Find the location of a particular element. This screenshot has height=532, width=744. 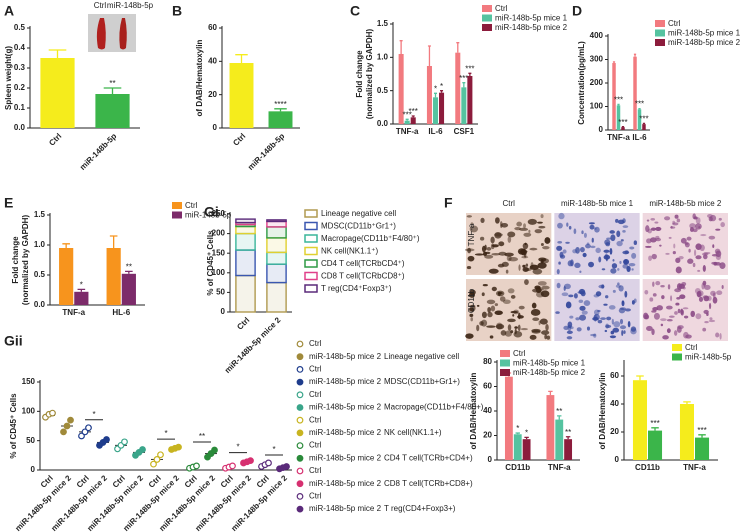

y-tick-label: 0.4 is located at coordinates (20, 47).